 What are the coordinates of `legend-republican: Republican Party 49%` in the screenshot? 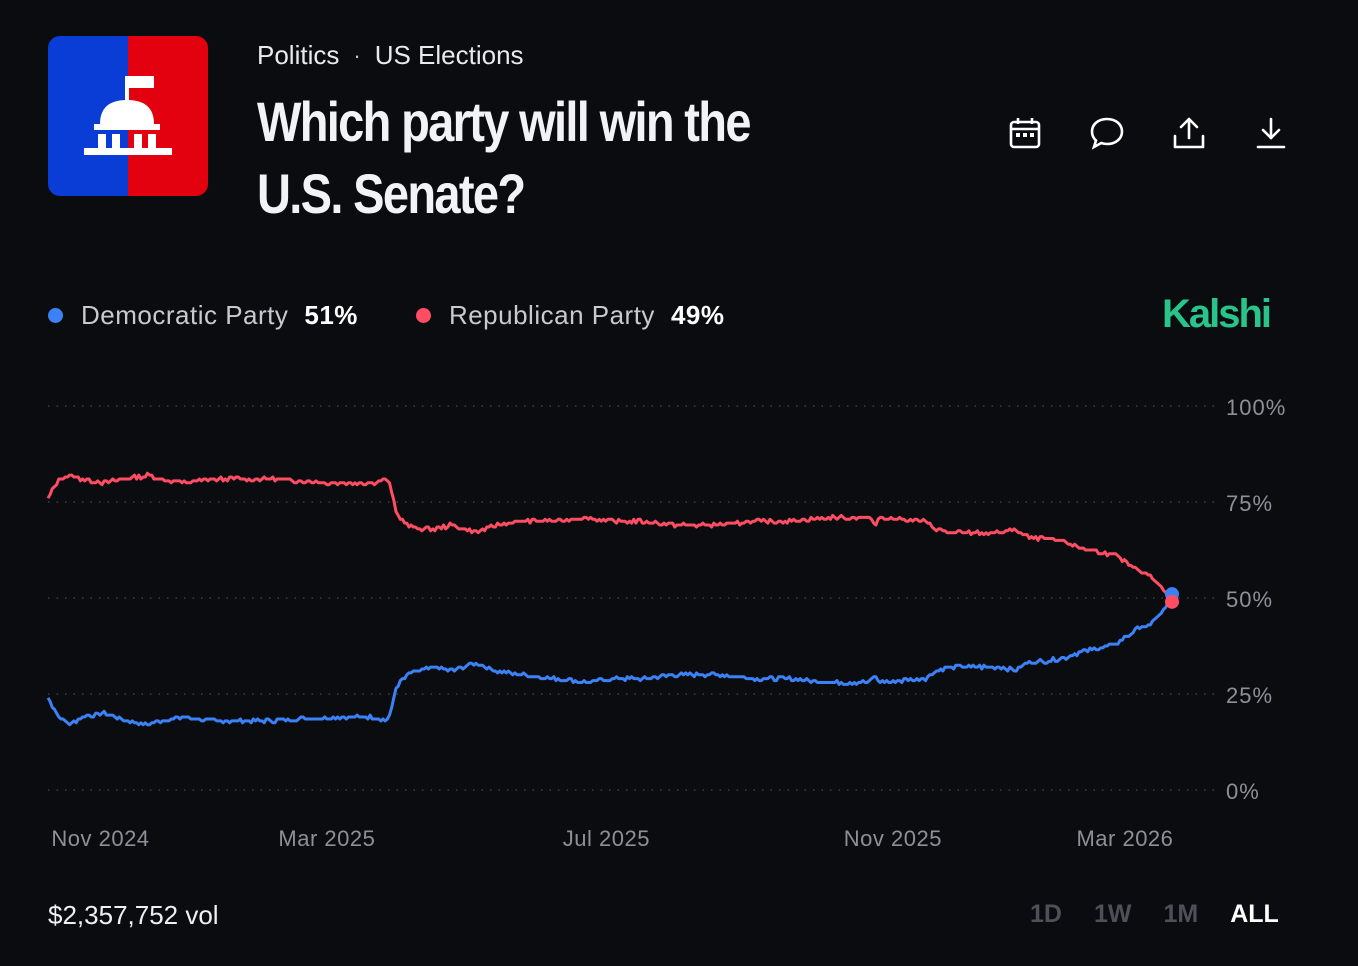 It's located at (570, 315).